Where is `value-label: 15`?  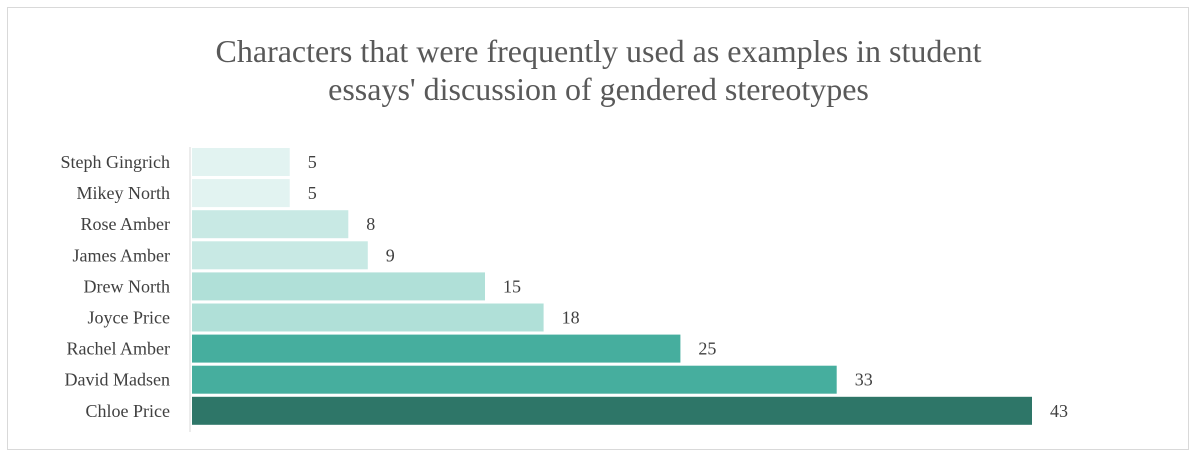 value-label: 15 is located at coordinates (512, 286).